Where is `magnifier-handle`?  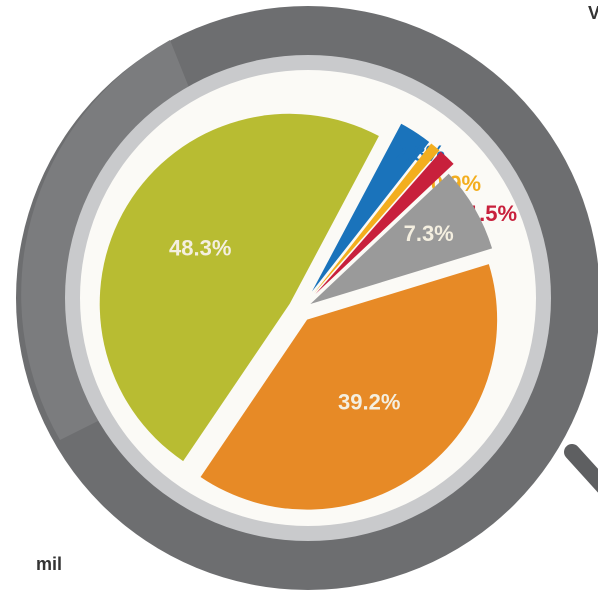 magnifier-handle is located at coordinates (581, 468).